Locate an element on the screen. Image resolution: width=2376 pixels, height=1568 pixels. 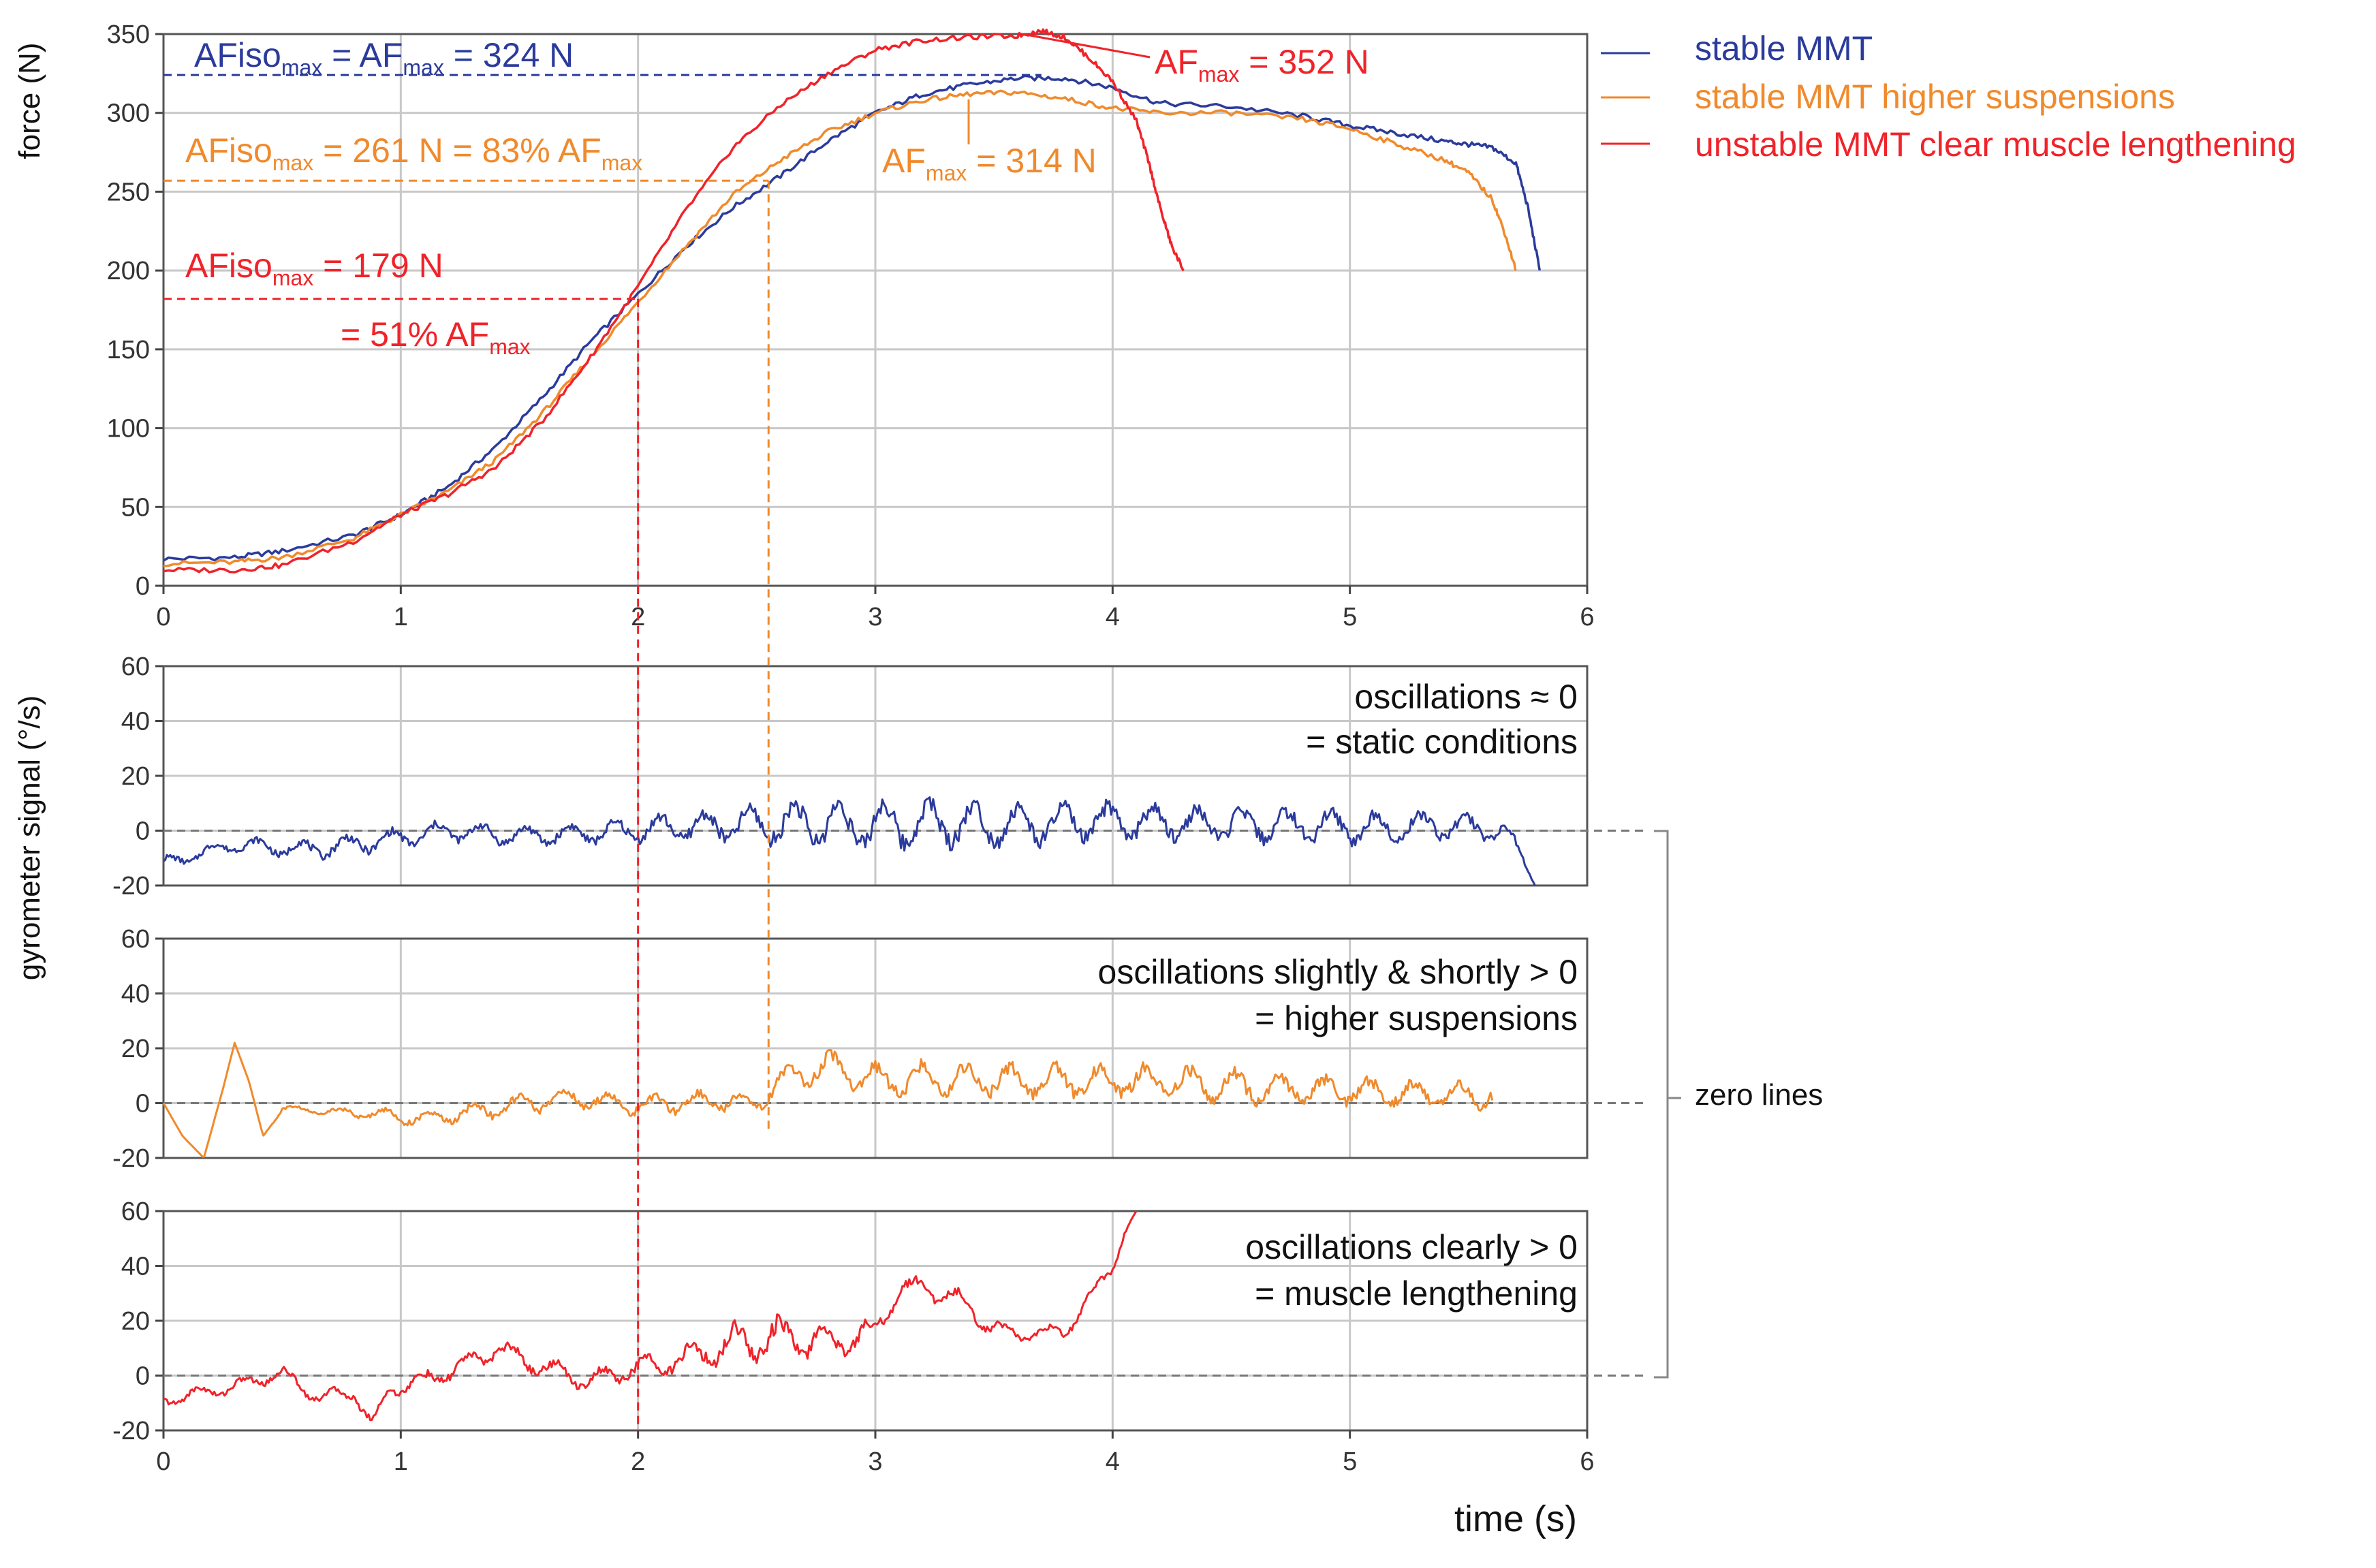
gyro-stable-panel: -20 0 20 40 60 is located at coordinates (880, 776).